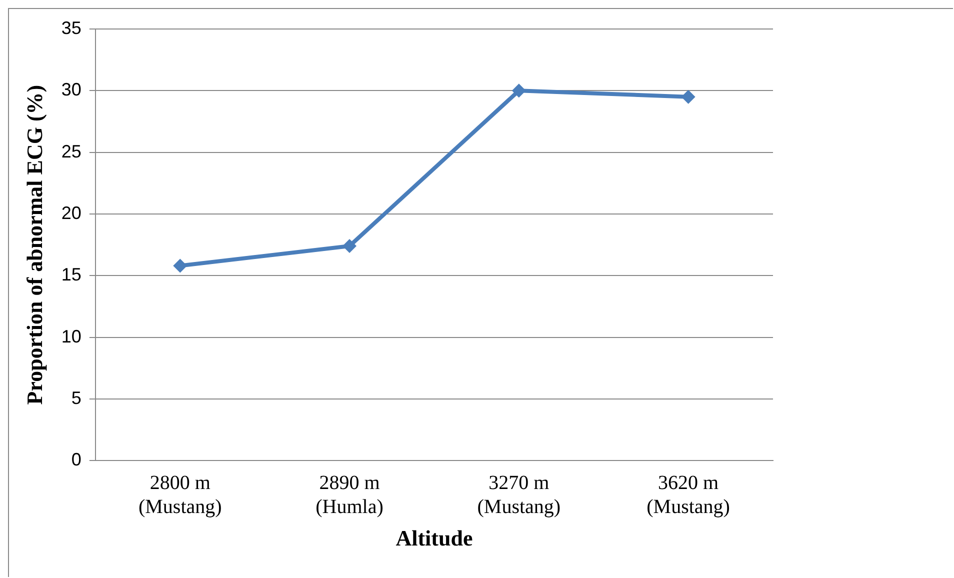  What do you see at coordinates (71, 90) in the screenshot?
I see `y-tick-label: 30` at bounding box center [71, 90].